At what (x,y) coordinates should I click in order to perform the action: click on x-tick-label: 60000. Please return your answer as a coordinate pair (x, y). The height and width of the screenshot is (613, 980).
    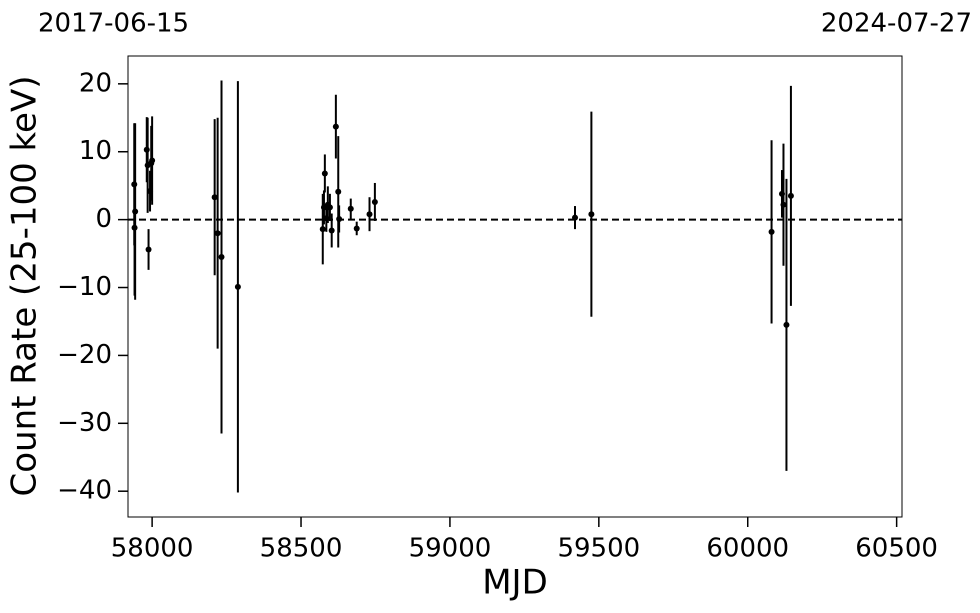
    Looking at the image, I should click on (747, 549).